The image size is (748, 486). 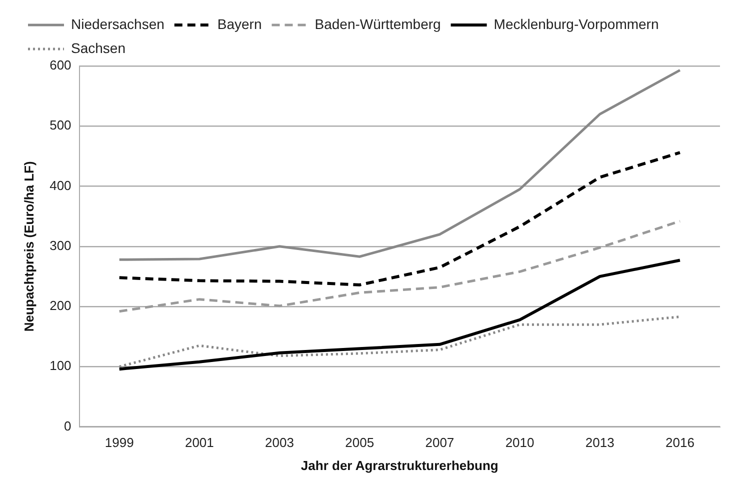 What do you see at coordinates (61, 65) in the screenshot?
I see `y-tick-label: 600` at bounding box center [61, 65].